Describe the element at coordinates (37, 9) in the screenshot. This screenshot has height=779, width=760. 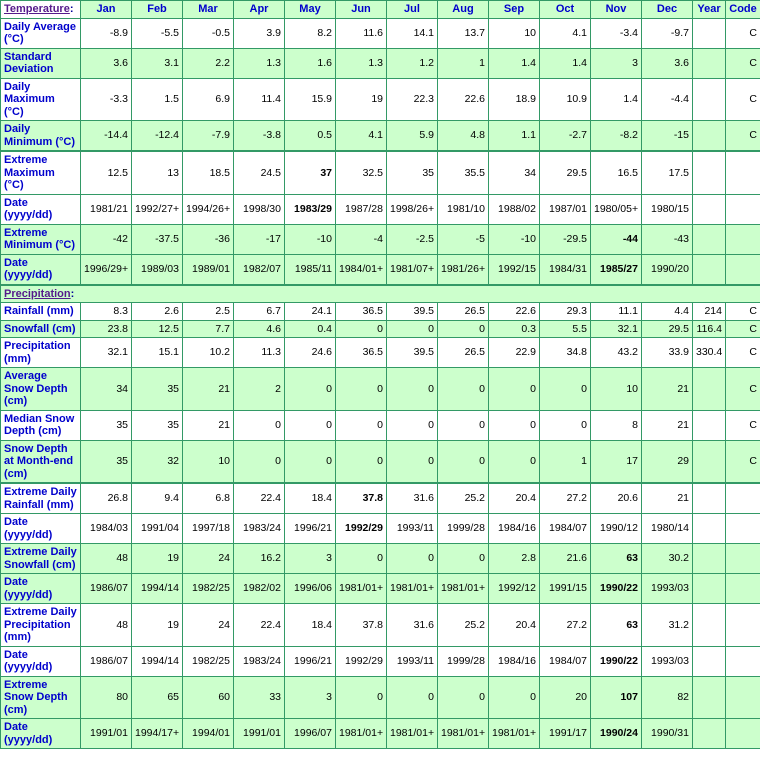
I see `temperature-link: Temperature` at that location.